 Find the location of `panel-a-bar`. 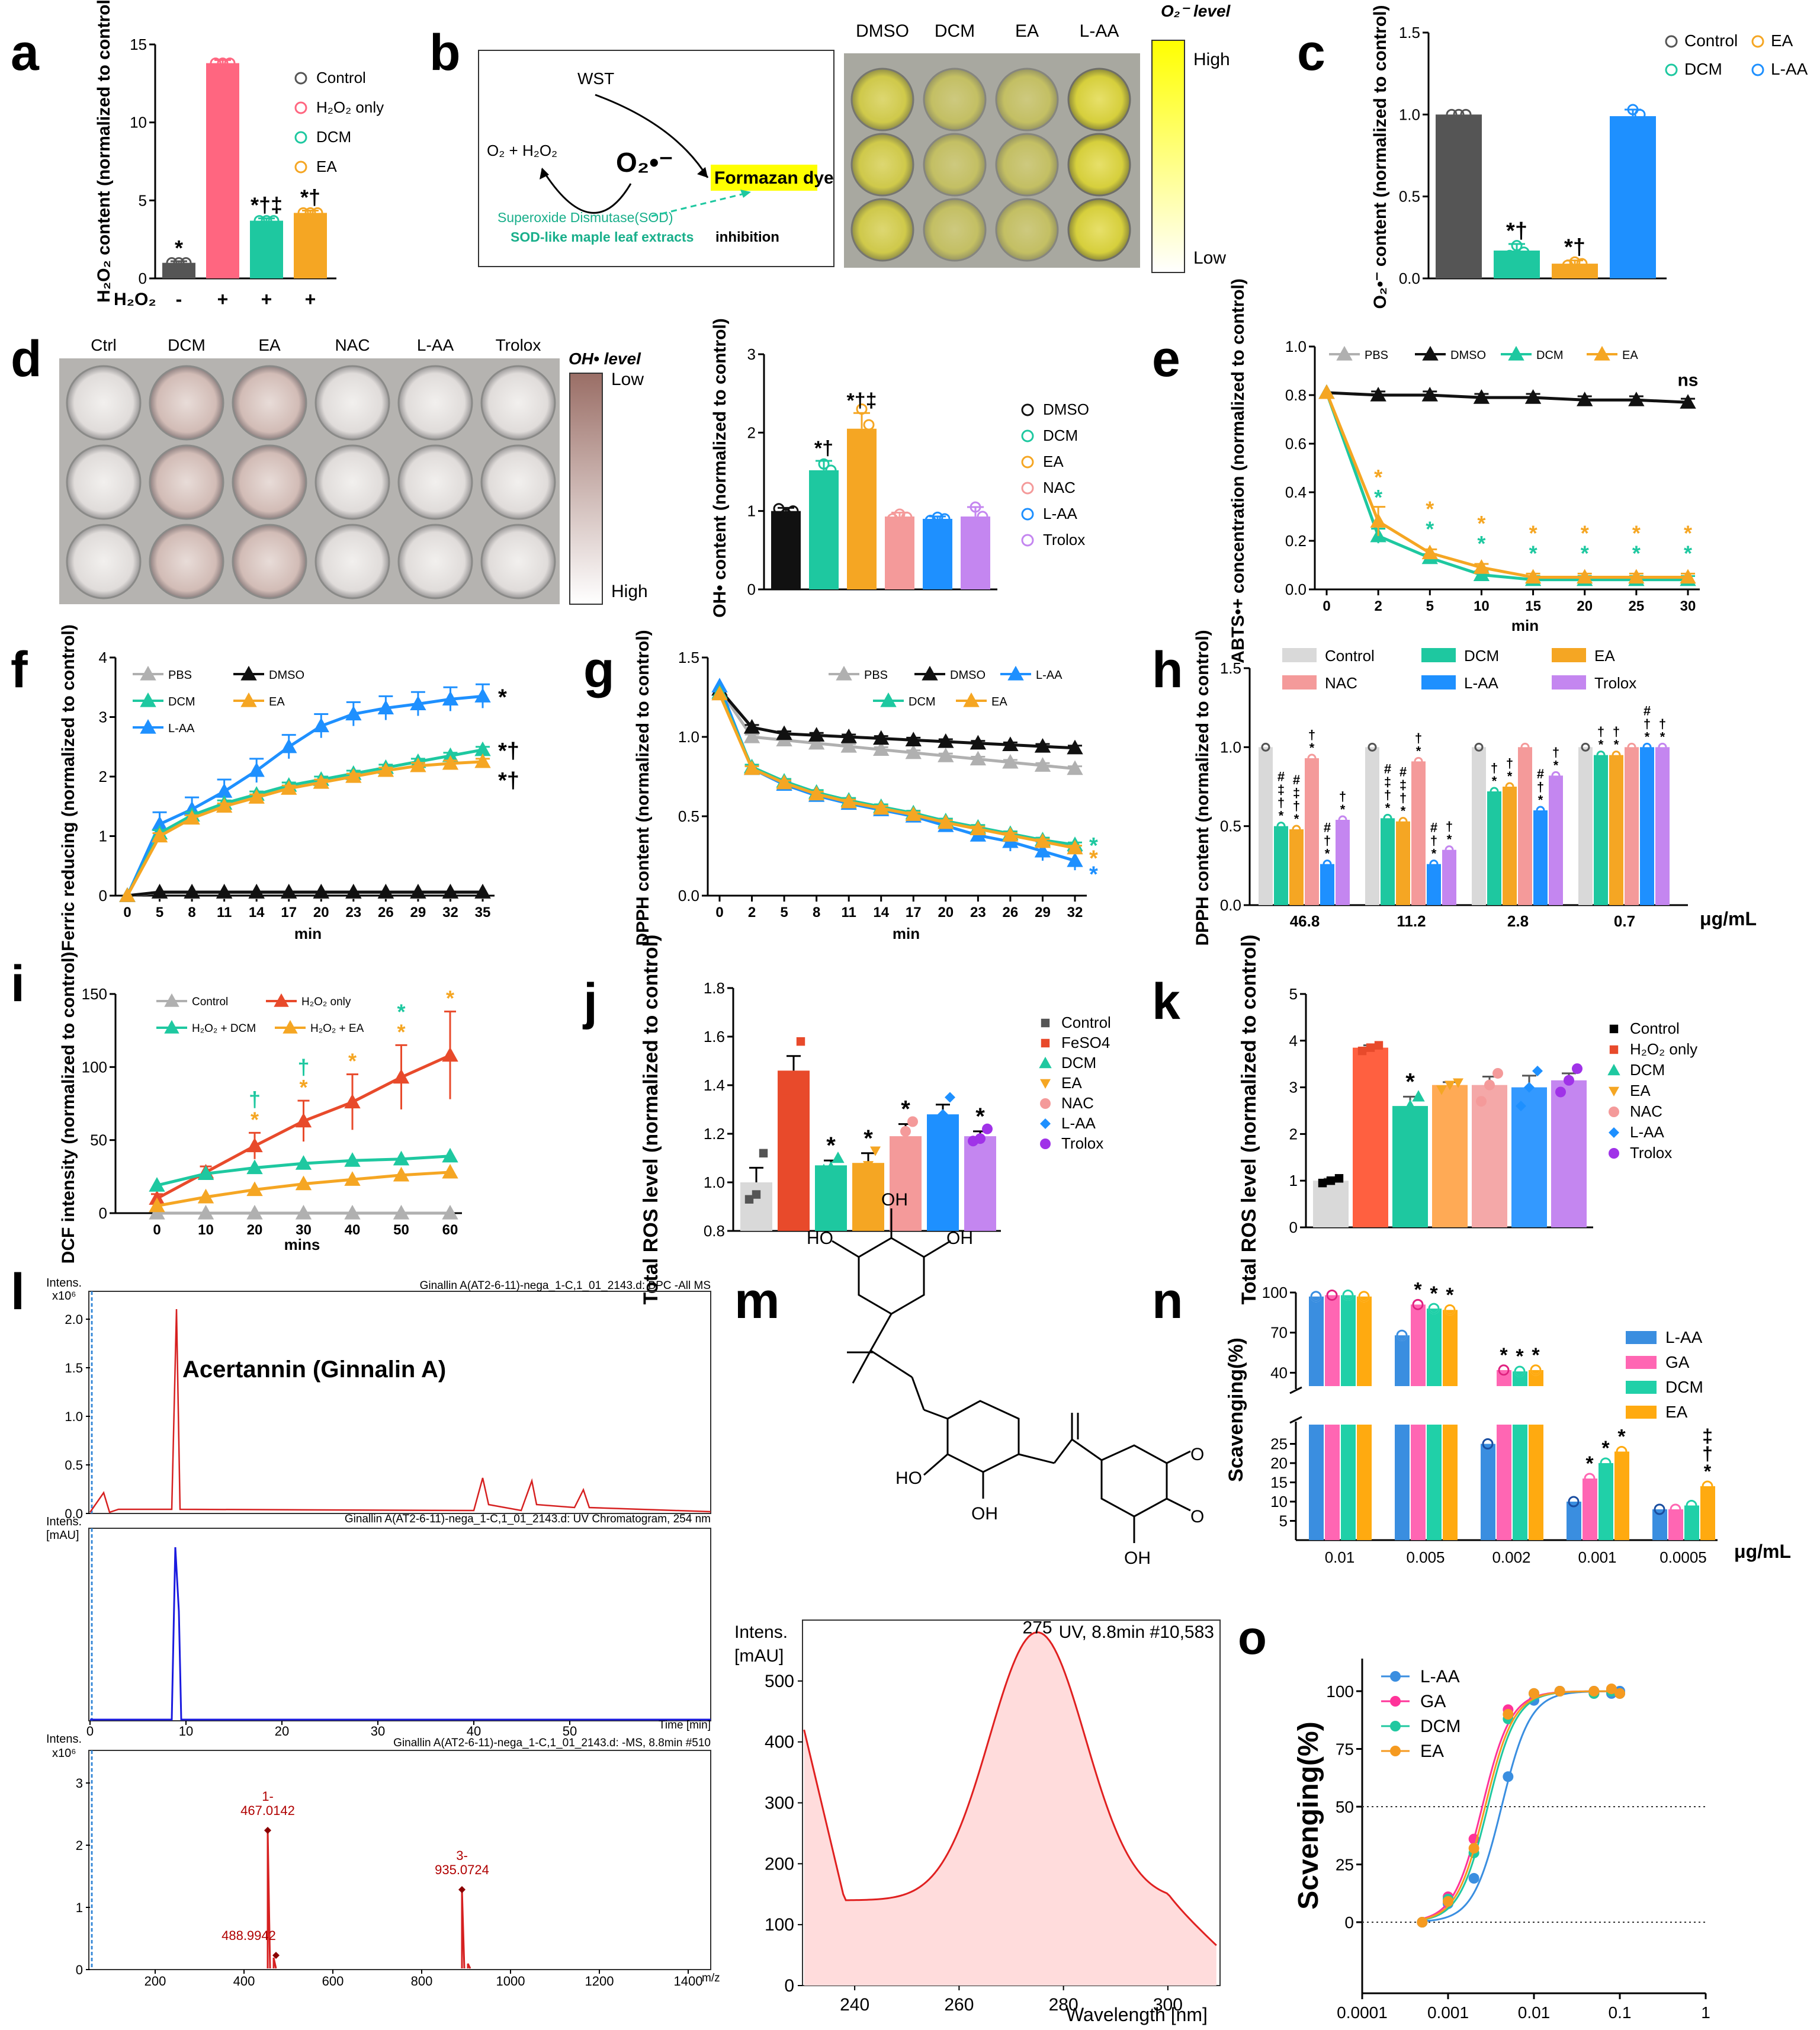

panel-a-bar is located at coordinates (266, 249).